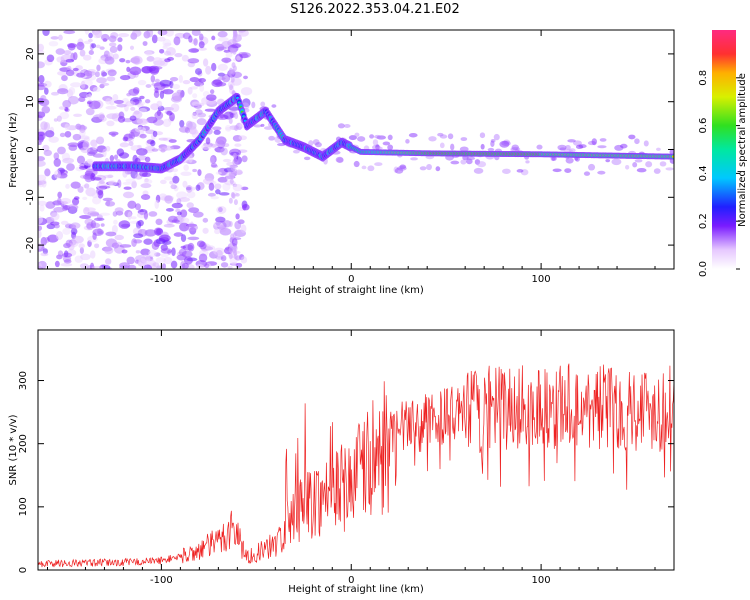  I want to click on spectrogram-ytick-label: 10, so click(30, 101).